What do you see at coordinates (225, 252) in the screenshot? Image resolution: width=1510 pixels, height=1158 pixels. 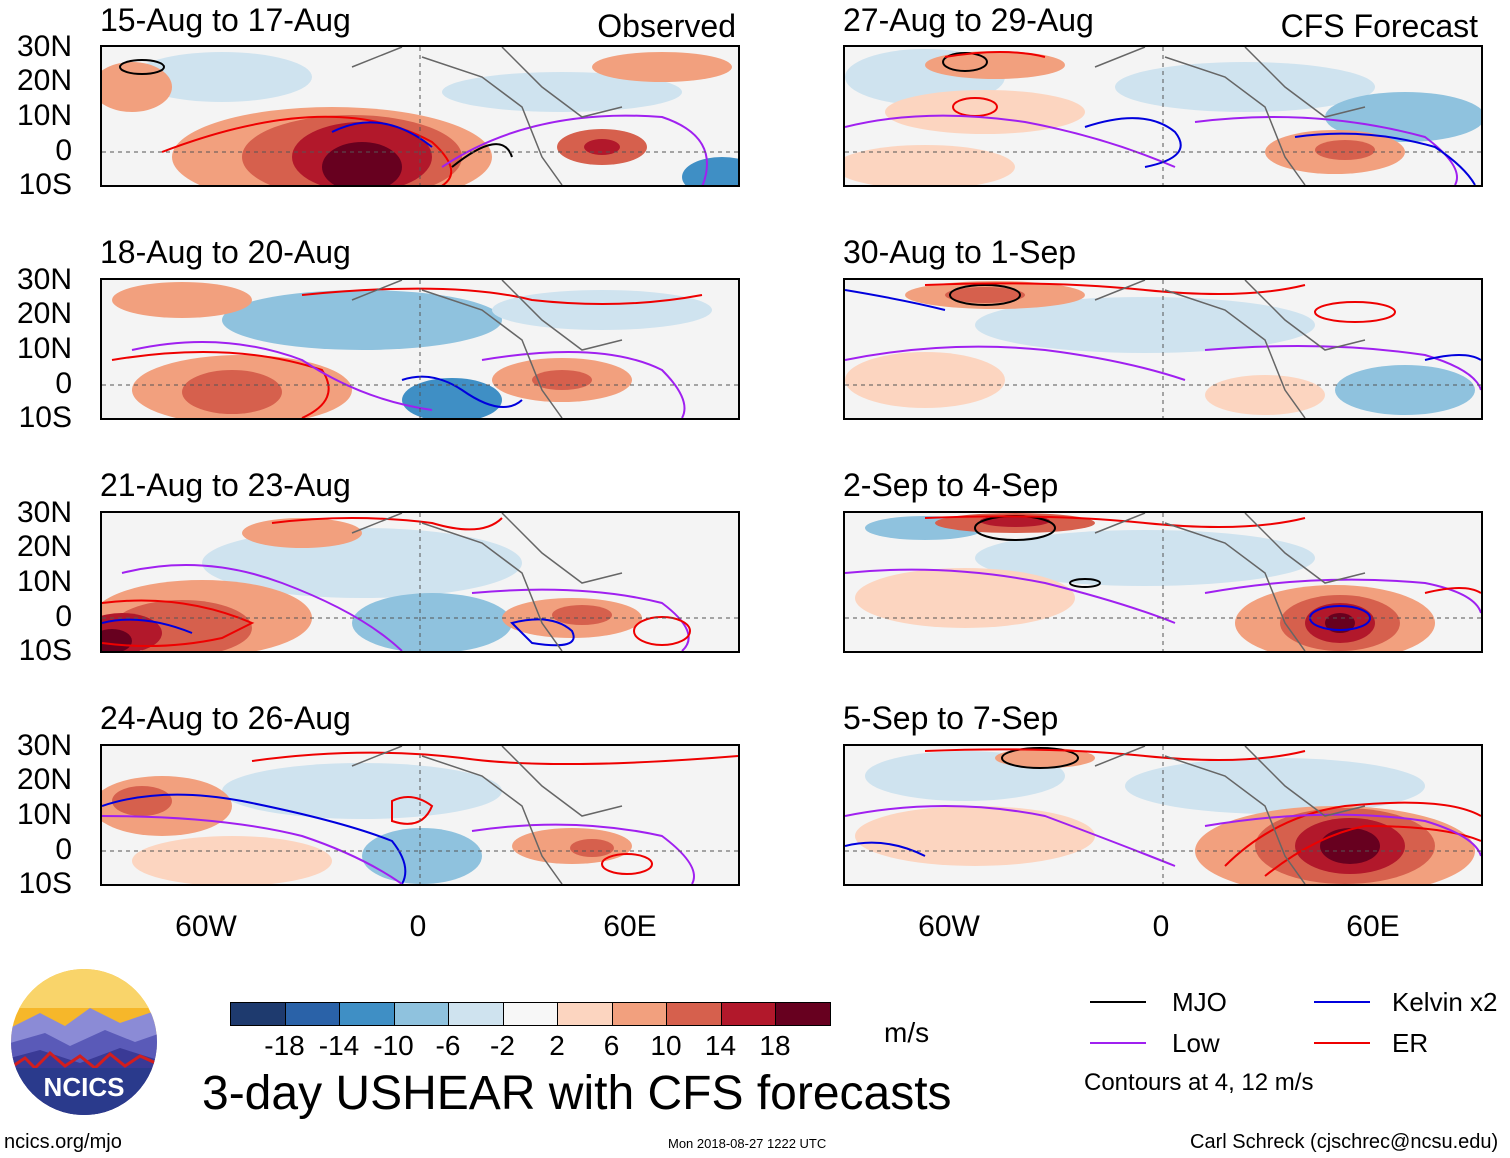 I see `panel-title-l1: 18-Aug to 20-Aug` at bounding box center [225, 252].